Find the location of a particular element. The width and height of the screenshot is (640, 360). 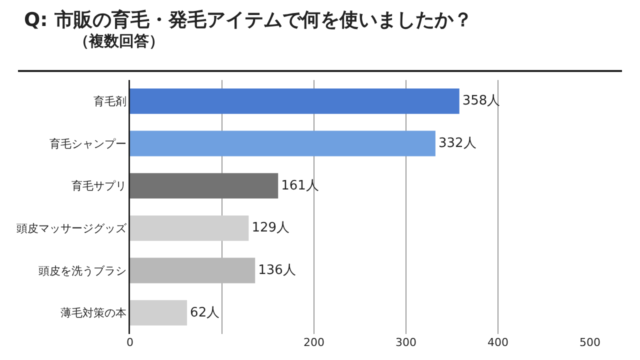

x-tick-label: 500 is located at coordinates (590, 342).